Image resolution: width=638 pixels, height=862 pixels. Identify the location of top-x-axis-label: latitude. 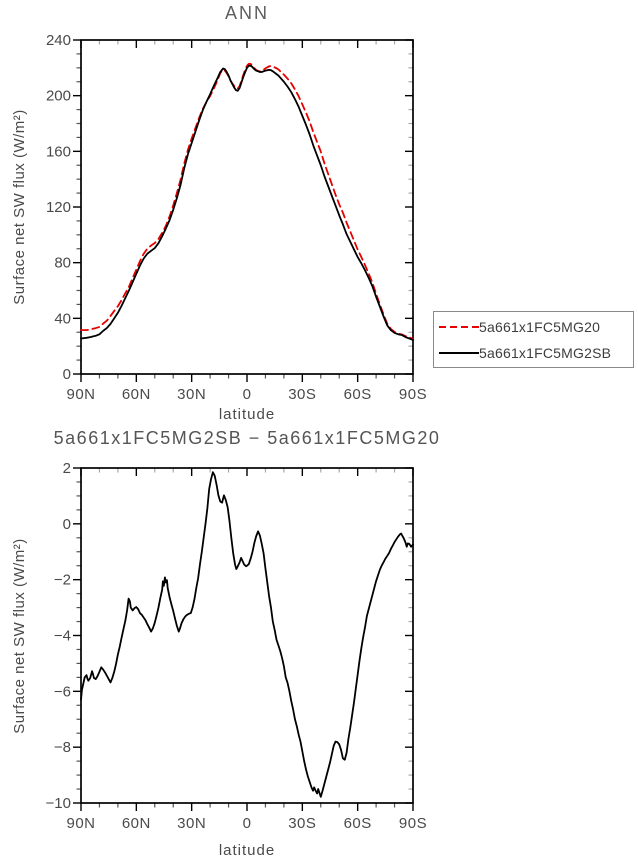
(247, 414).